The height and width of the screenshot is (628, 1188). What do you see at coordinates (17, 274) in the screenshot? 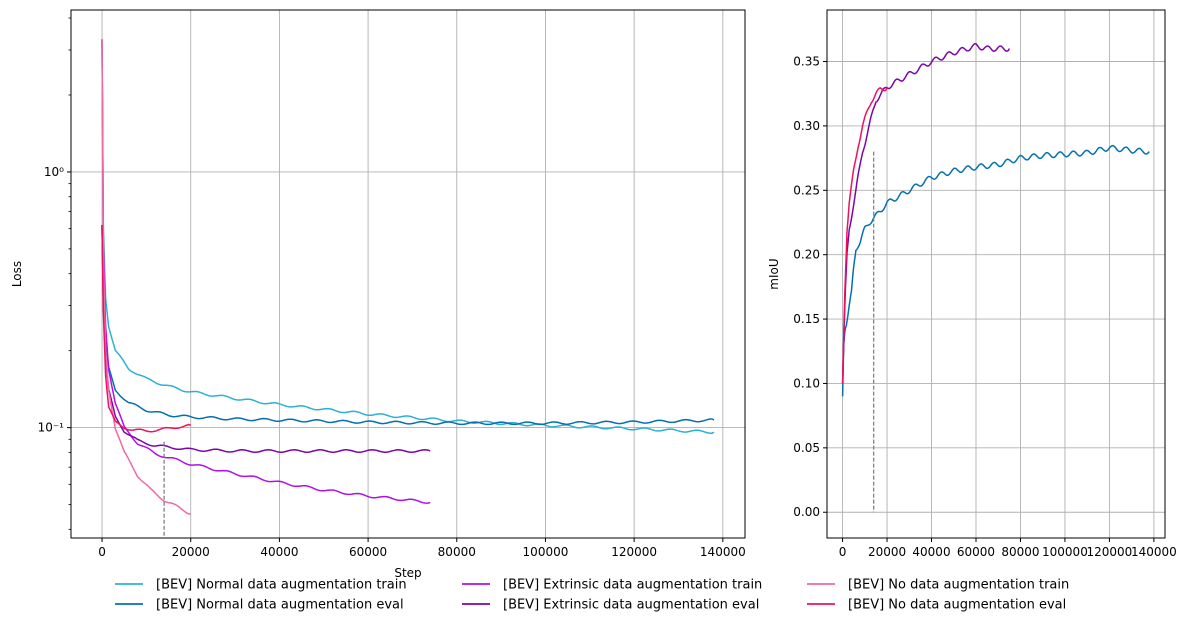
I see `loss-y-axis-title: Loss` at bounding box center [17, 274].